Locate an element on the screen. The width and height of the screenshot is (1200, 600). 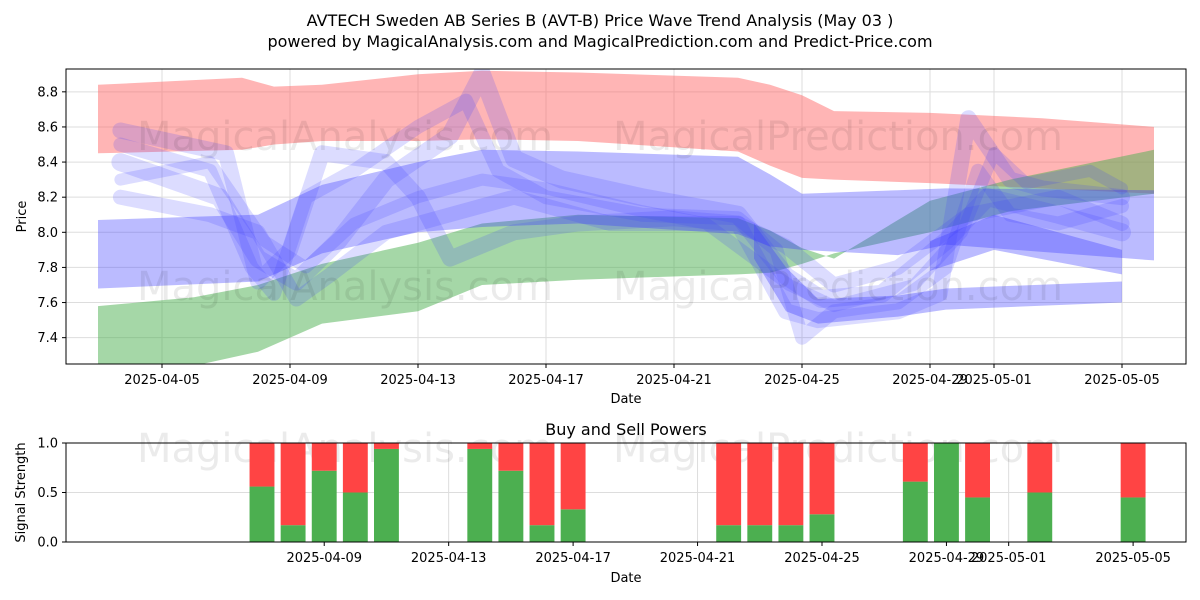
signal-y-label: Signal Strength is located at coordinates (21, 492).